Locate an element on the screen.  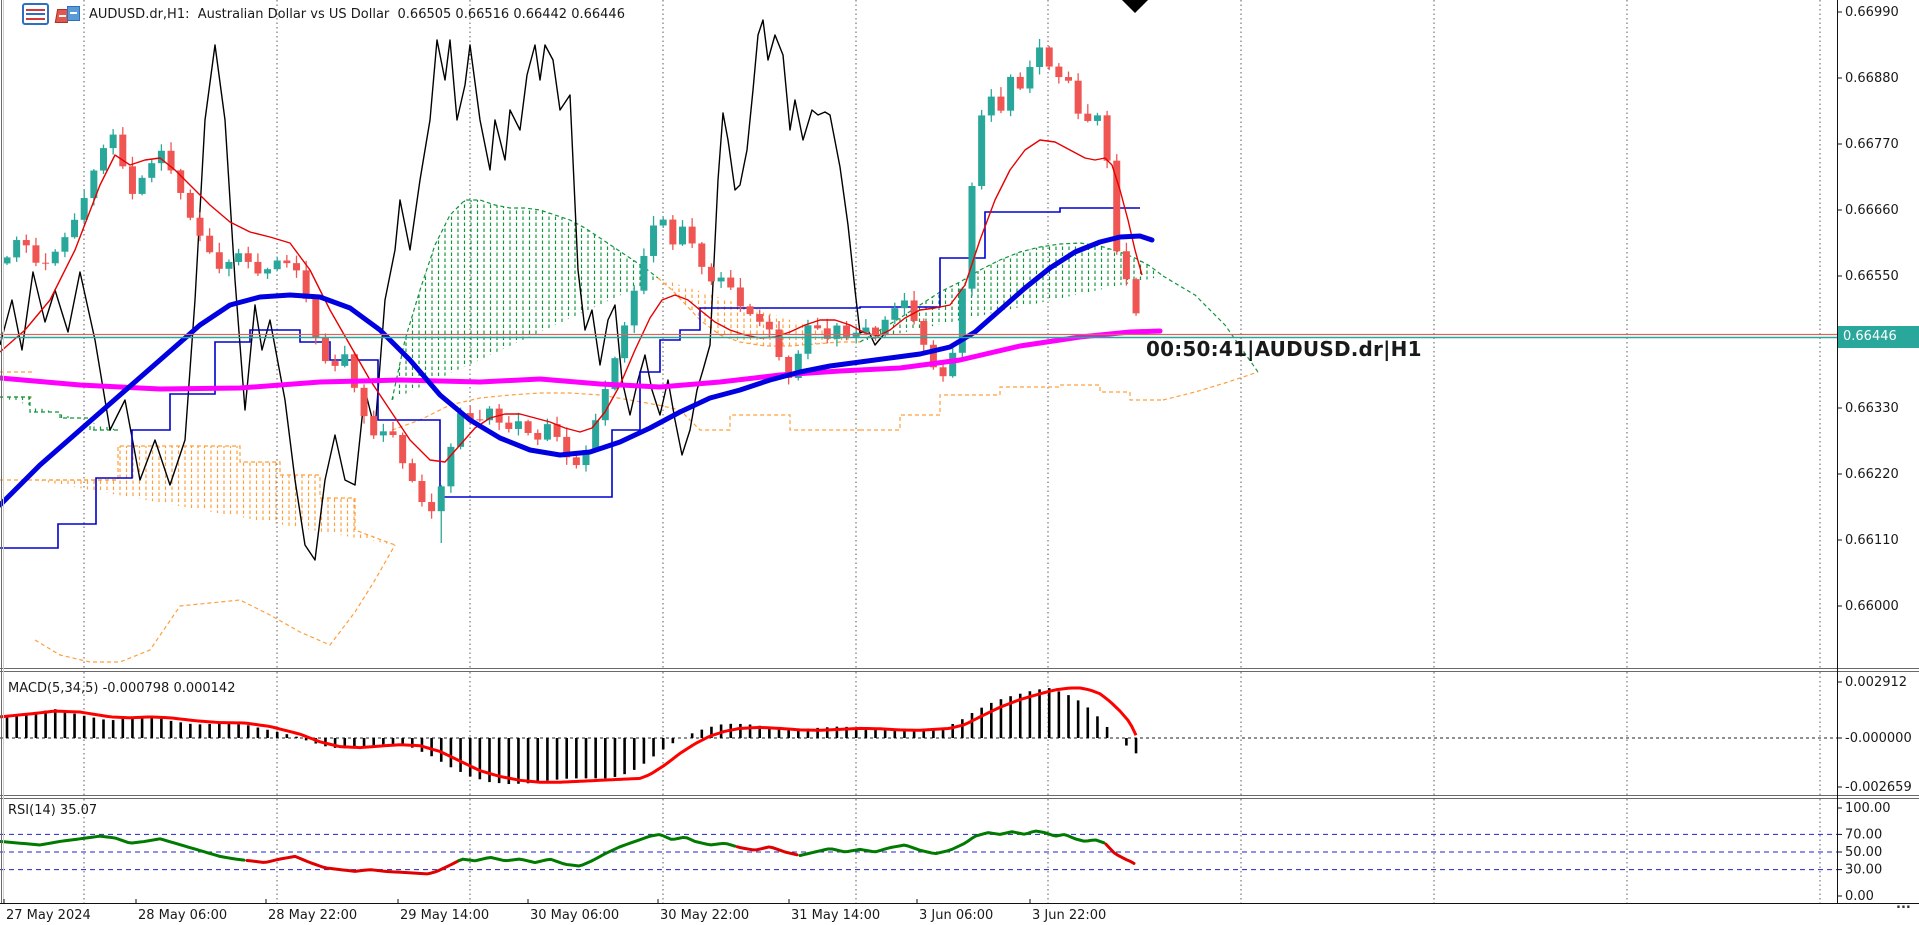
rsi-tick-label: 30.00 is located at coordinates (1863, 870).